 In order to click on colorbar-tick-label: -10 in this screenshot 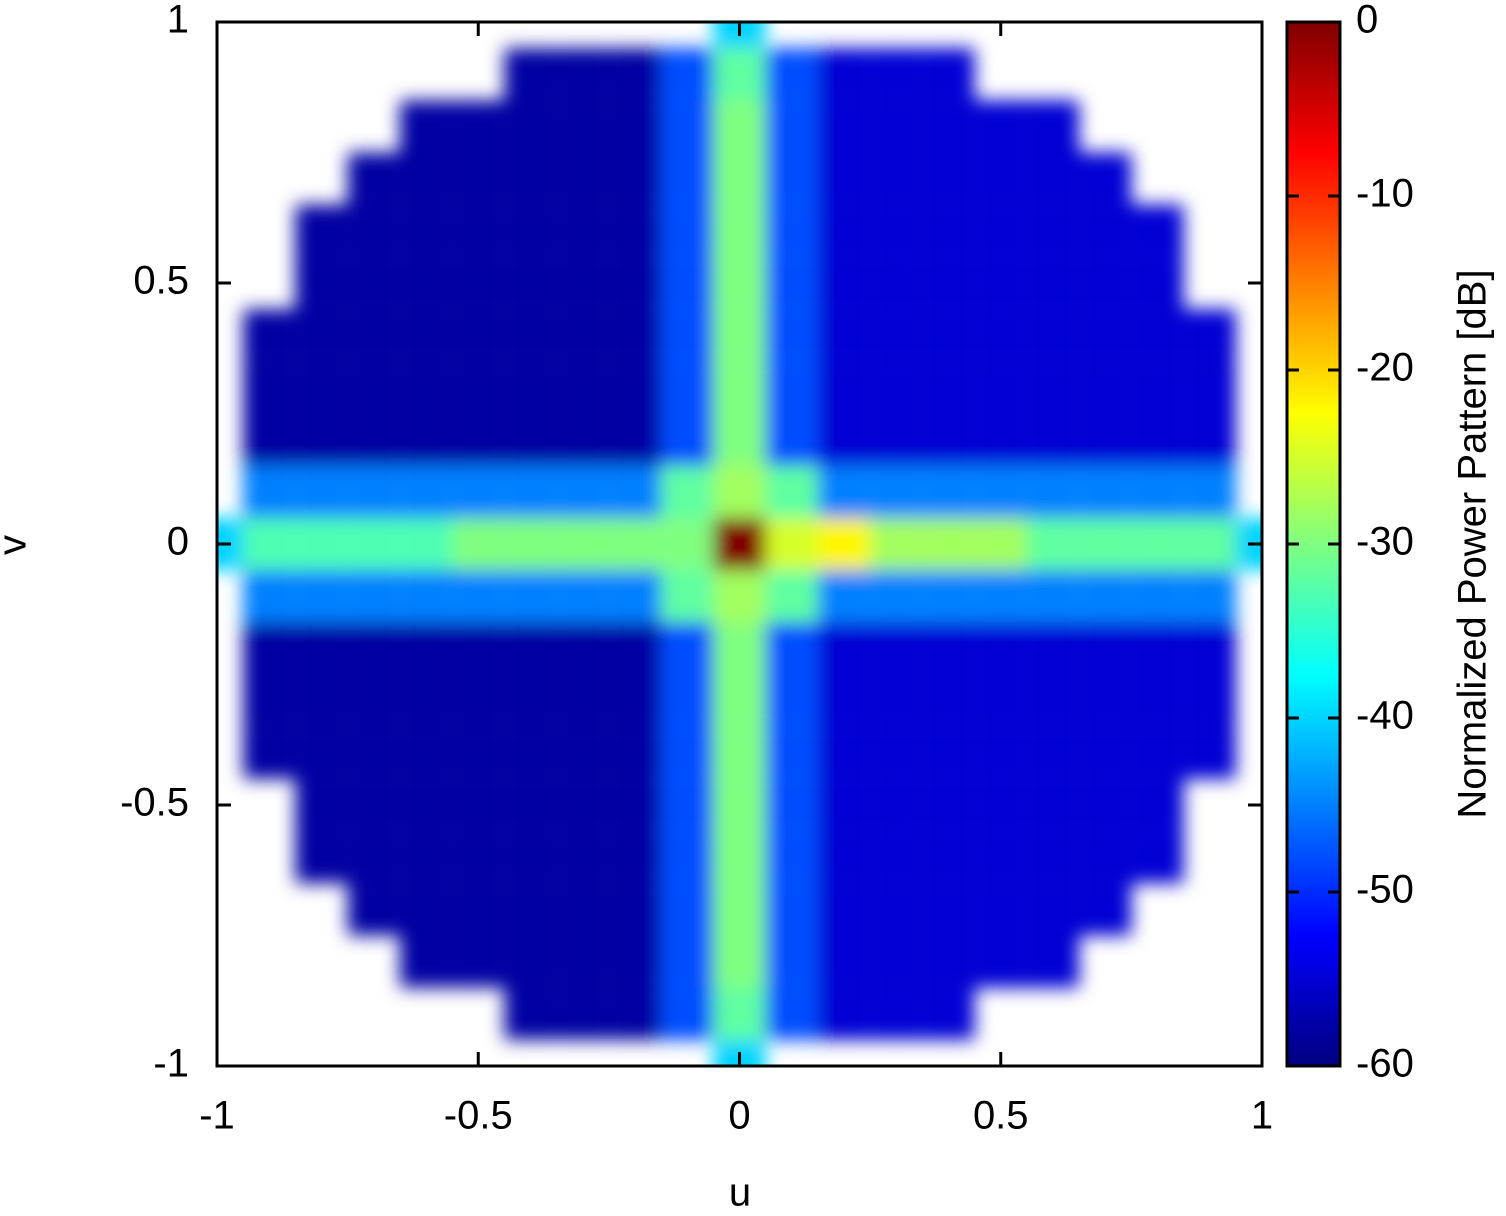, I will do `click(1385, 194)`.